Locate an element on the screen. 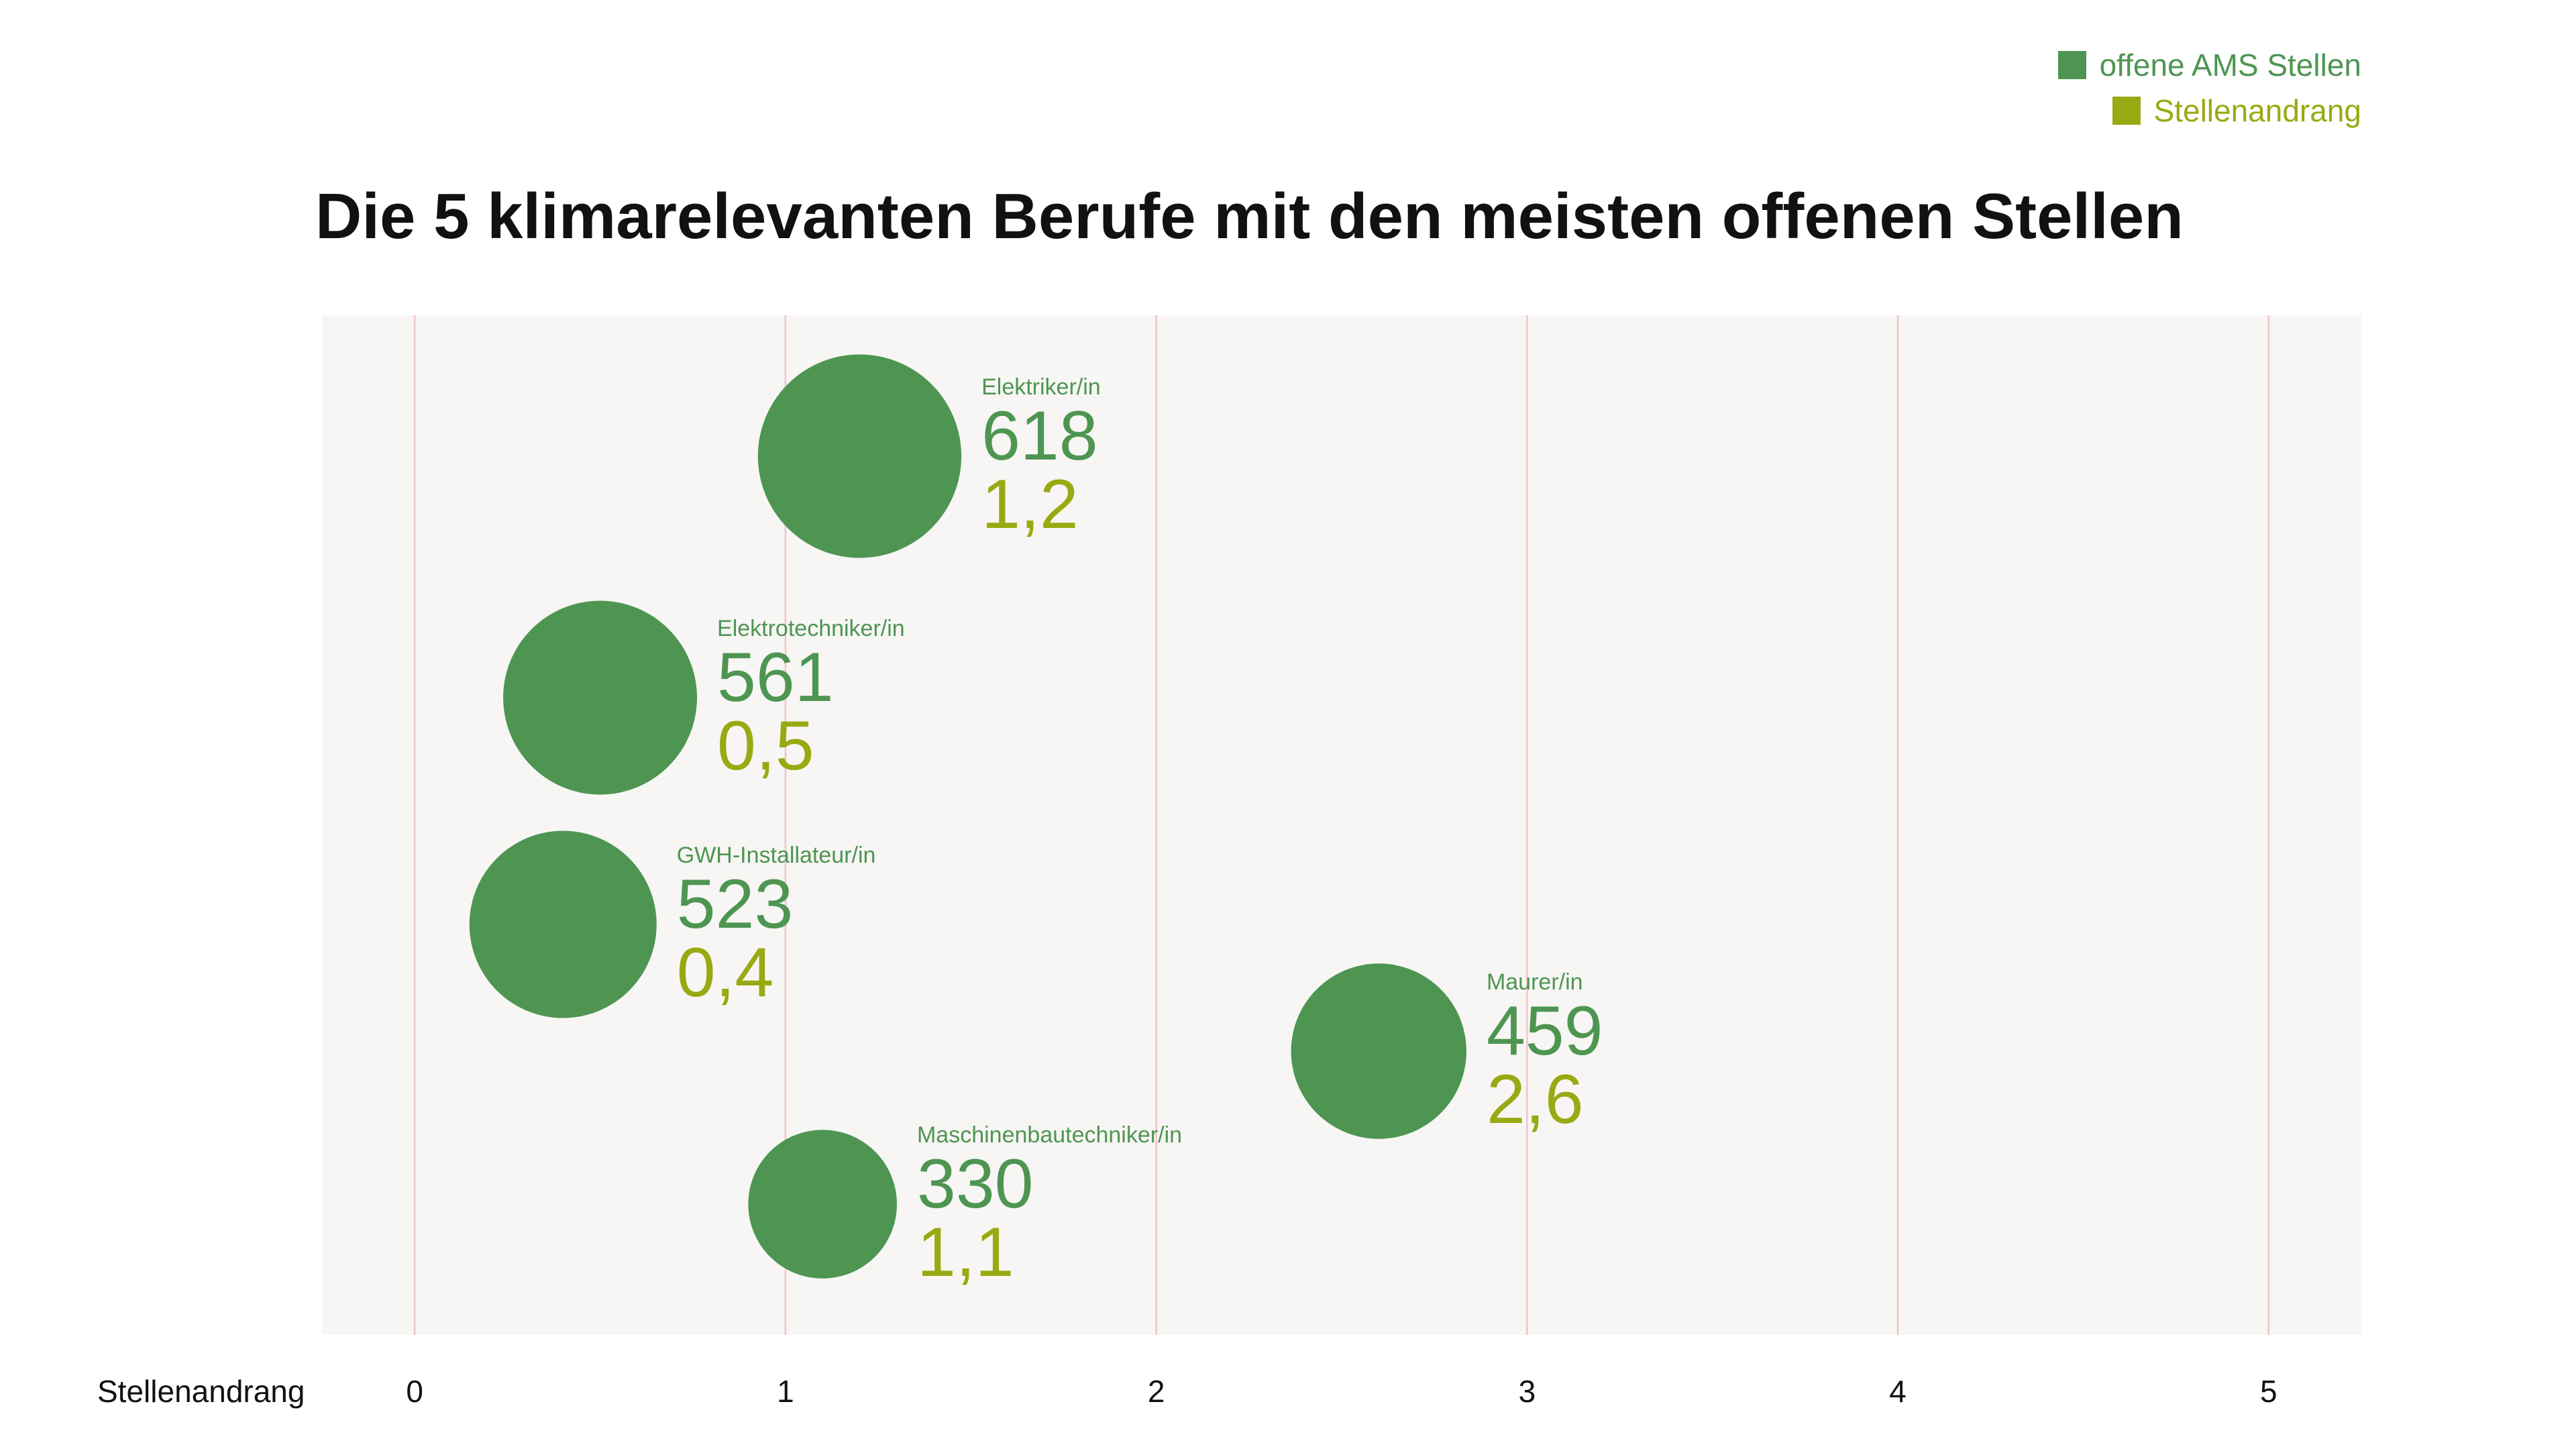 The image size is (2576, 1449). bubble-stellen-label-3: 459 is located at coordinates (1545, 1031).